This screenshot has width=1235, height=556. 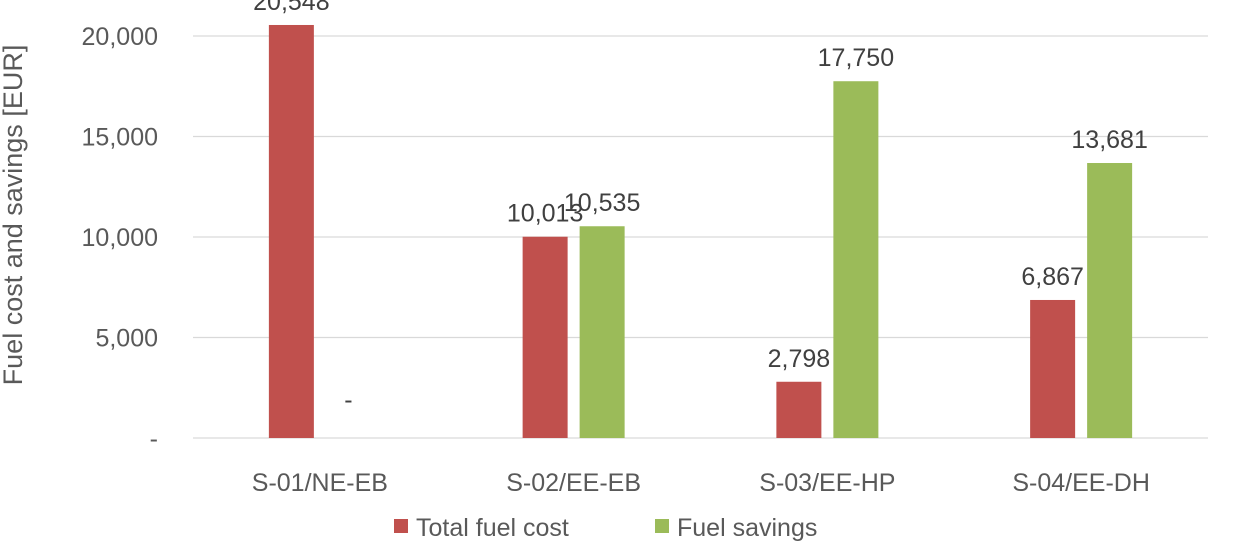 What do you see at coordinates (291, 8) in the screenshot?
I see `data-label: 20,548` at bounding box center [291, 8].